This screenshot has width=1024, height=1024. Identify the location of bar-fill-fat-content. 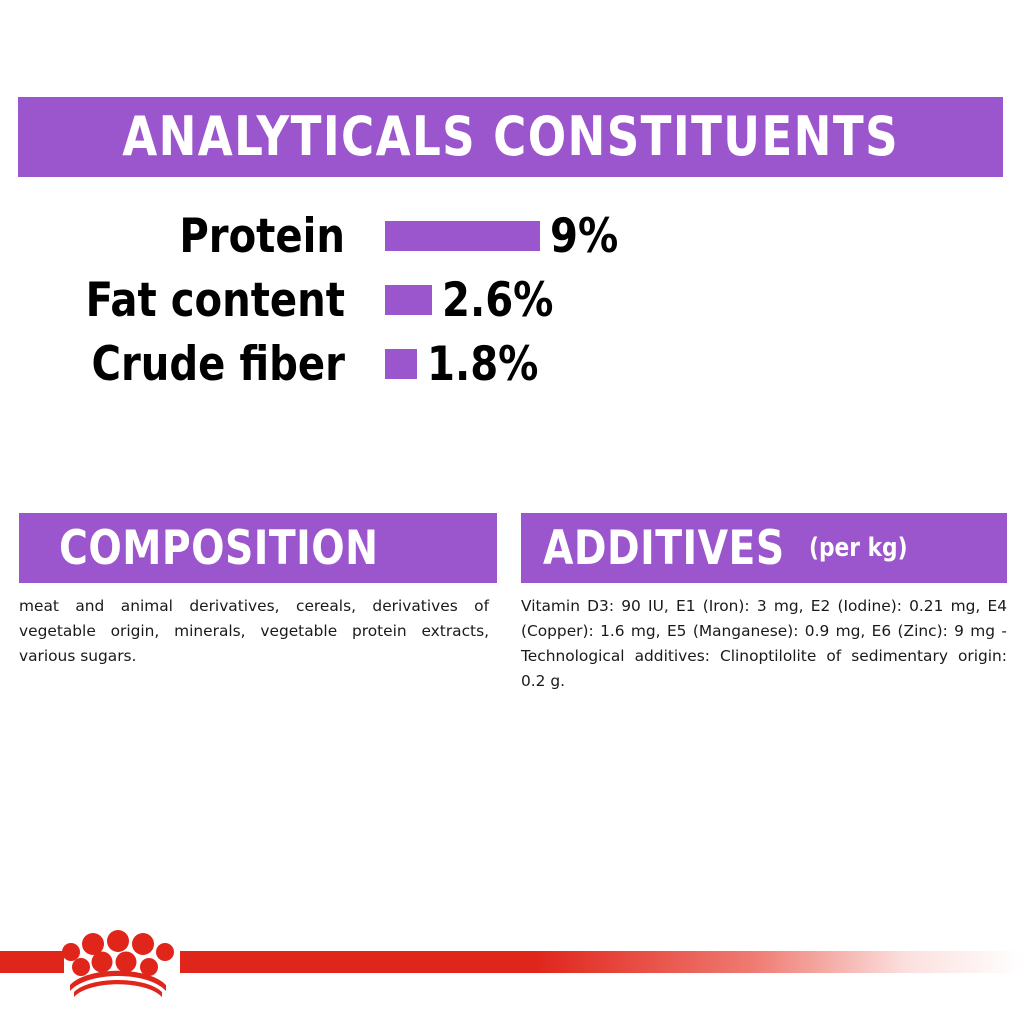
(408, 300).